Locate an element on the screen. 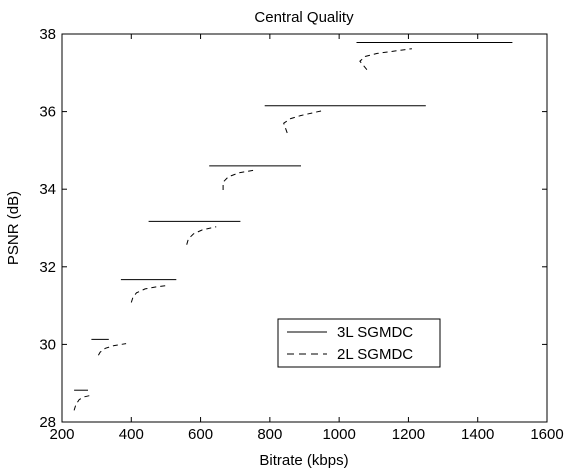 This screenshot has width=572, height=469. chart-title: Central Quality is located at coordinates (304, 17).